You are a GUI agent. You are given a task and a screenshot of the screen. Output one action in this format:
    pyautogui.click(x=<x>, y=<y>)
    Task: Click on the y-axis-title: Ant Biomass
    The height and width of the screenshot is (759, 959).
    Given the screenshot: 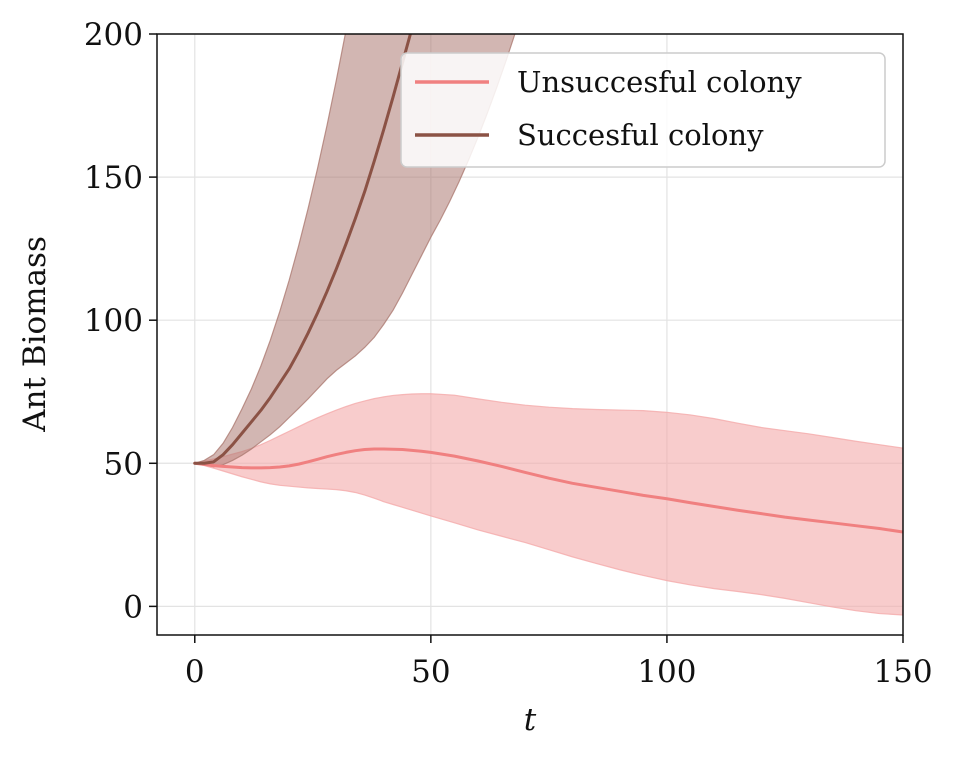 What is the action you would take?
    pyautogui.click(x=35, y=334)
    